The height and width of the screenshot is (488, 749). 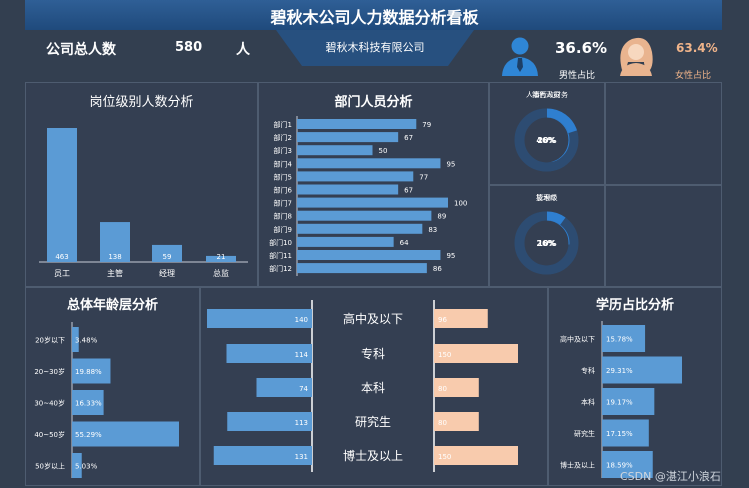 I want to click on dept-category-label: 部门5, so click(x=283, y=176).